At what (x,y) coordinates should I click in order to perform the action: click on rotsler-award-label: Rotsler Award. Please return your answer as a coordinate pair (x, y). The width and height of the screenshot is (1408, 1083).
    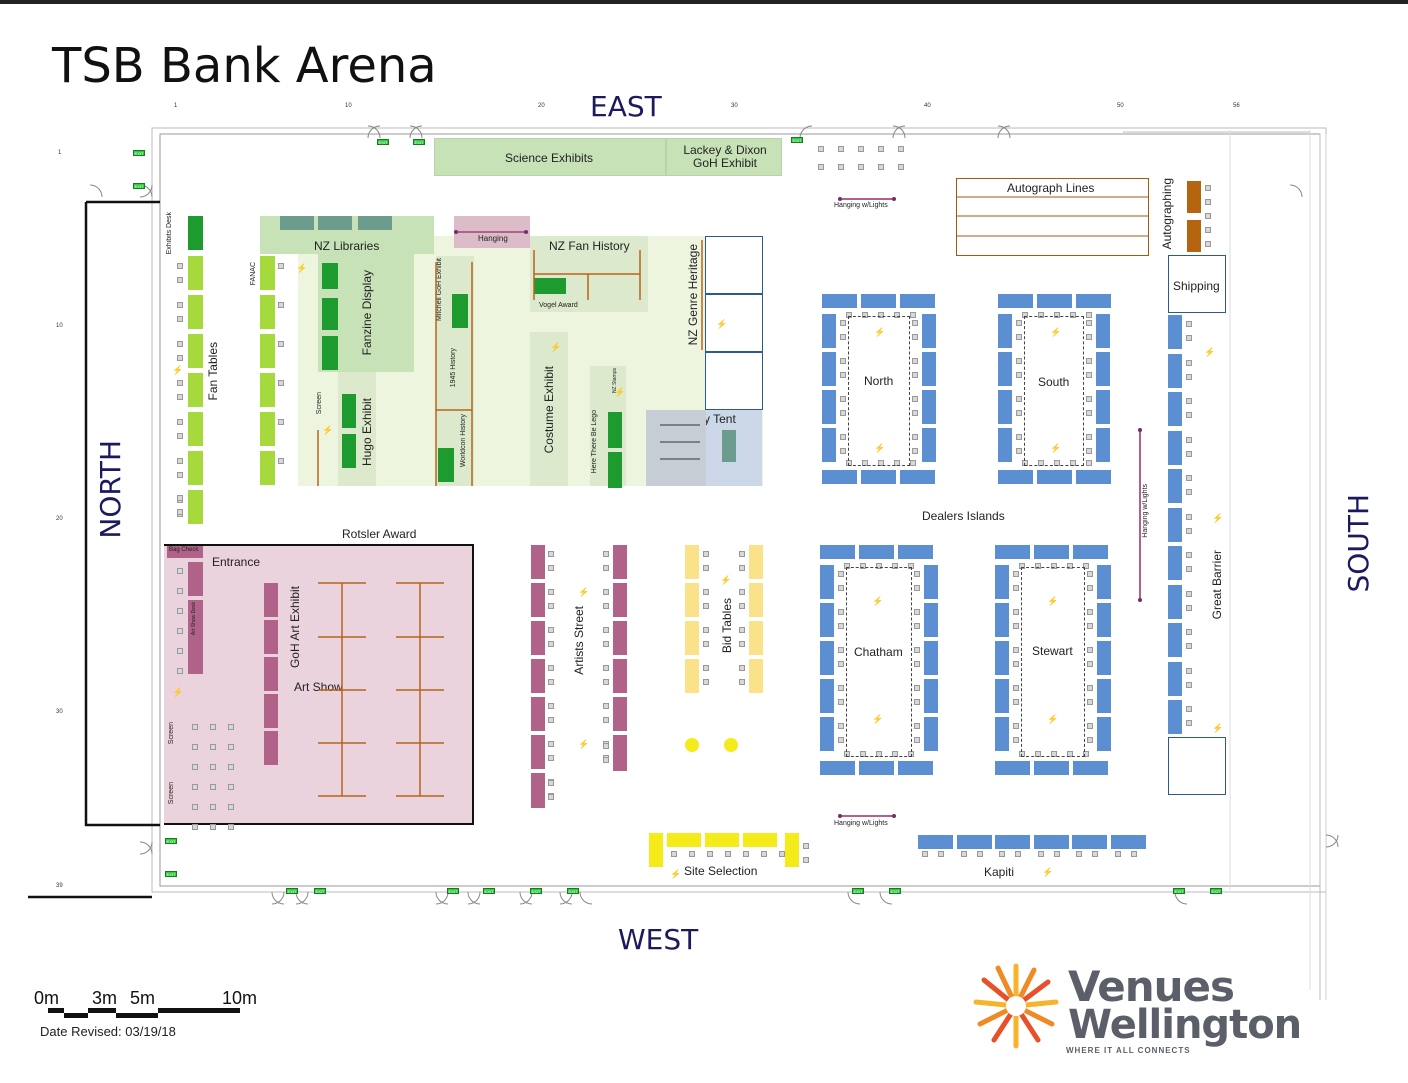
    Looking at the image, I should click on (379, 534).